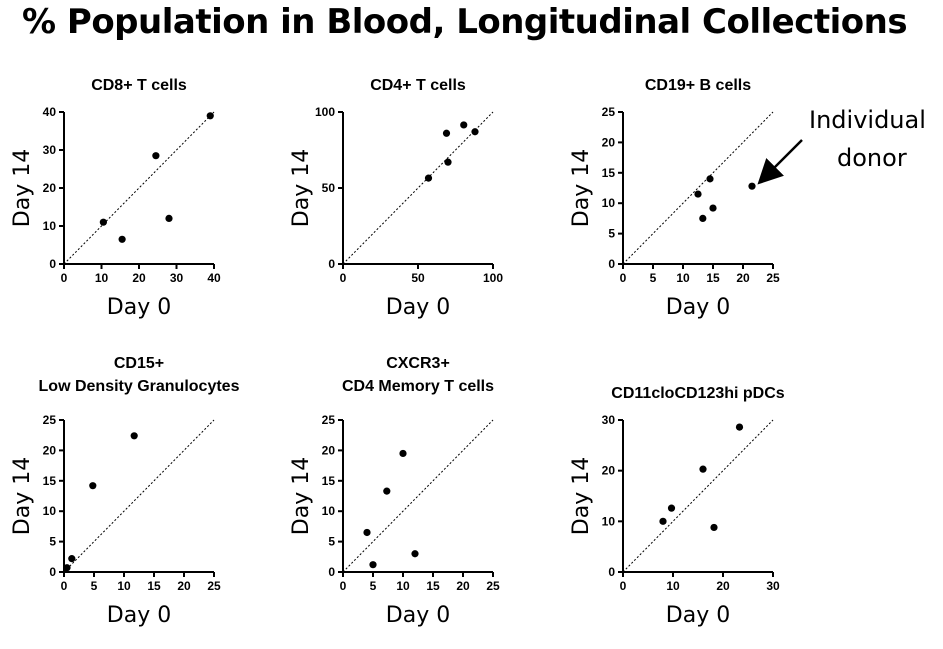 This screenshot has width=943, height=649. What do you see at coordinates (493, 278) in the screenshot?
I see `x-tick-label: 100` at bounding box center [493, 278].